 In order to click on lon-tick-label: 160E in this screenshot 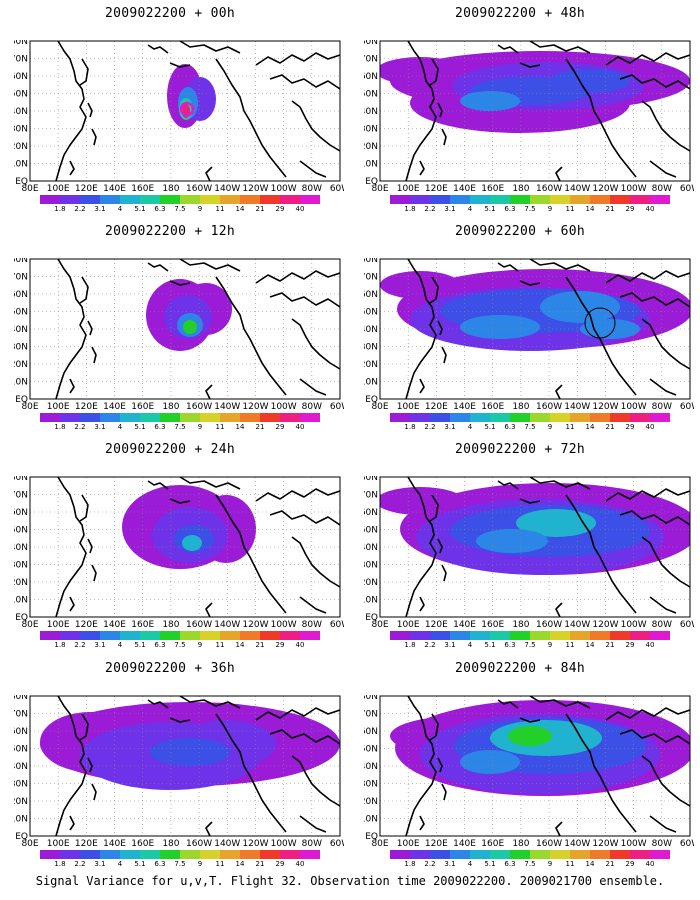, I will do `click(142, 625)`.